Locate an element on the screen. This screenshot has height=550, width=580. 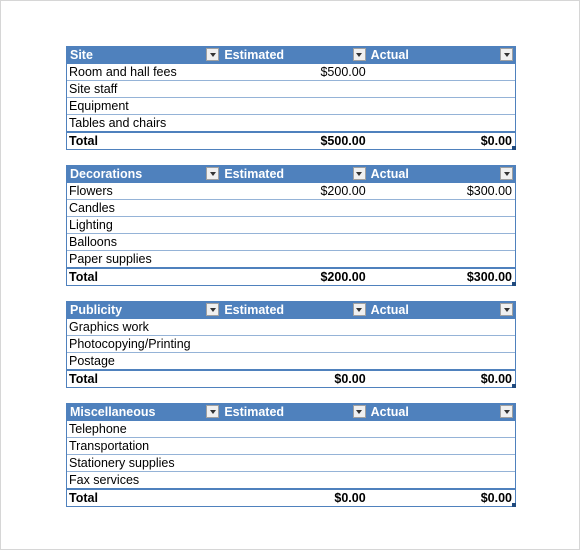
row-label: Graphics work is located at coordinates (109, 327).